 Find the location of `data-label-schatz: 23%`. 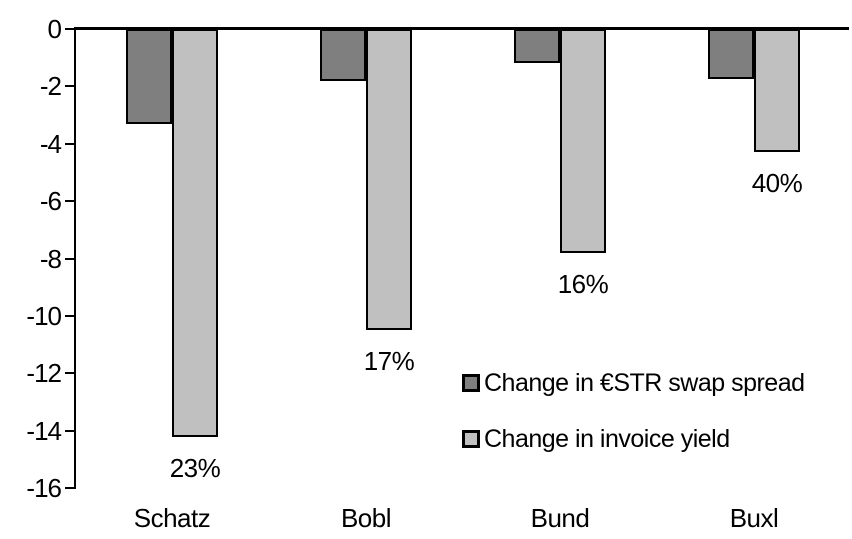

data-label-schatz: 23% is located at coordinates (195, 468).